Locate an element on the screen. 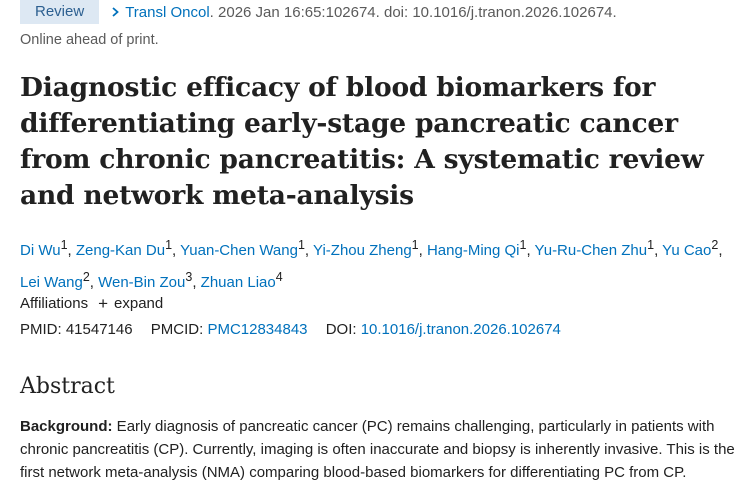 The width and height of the screenshot is (750, 500). expand-label: expand is located at coordinates (139, 303).